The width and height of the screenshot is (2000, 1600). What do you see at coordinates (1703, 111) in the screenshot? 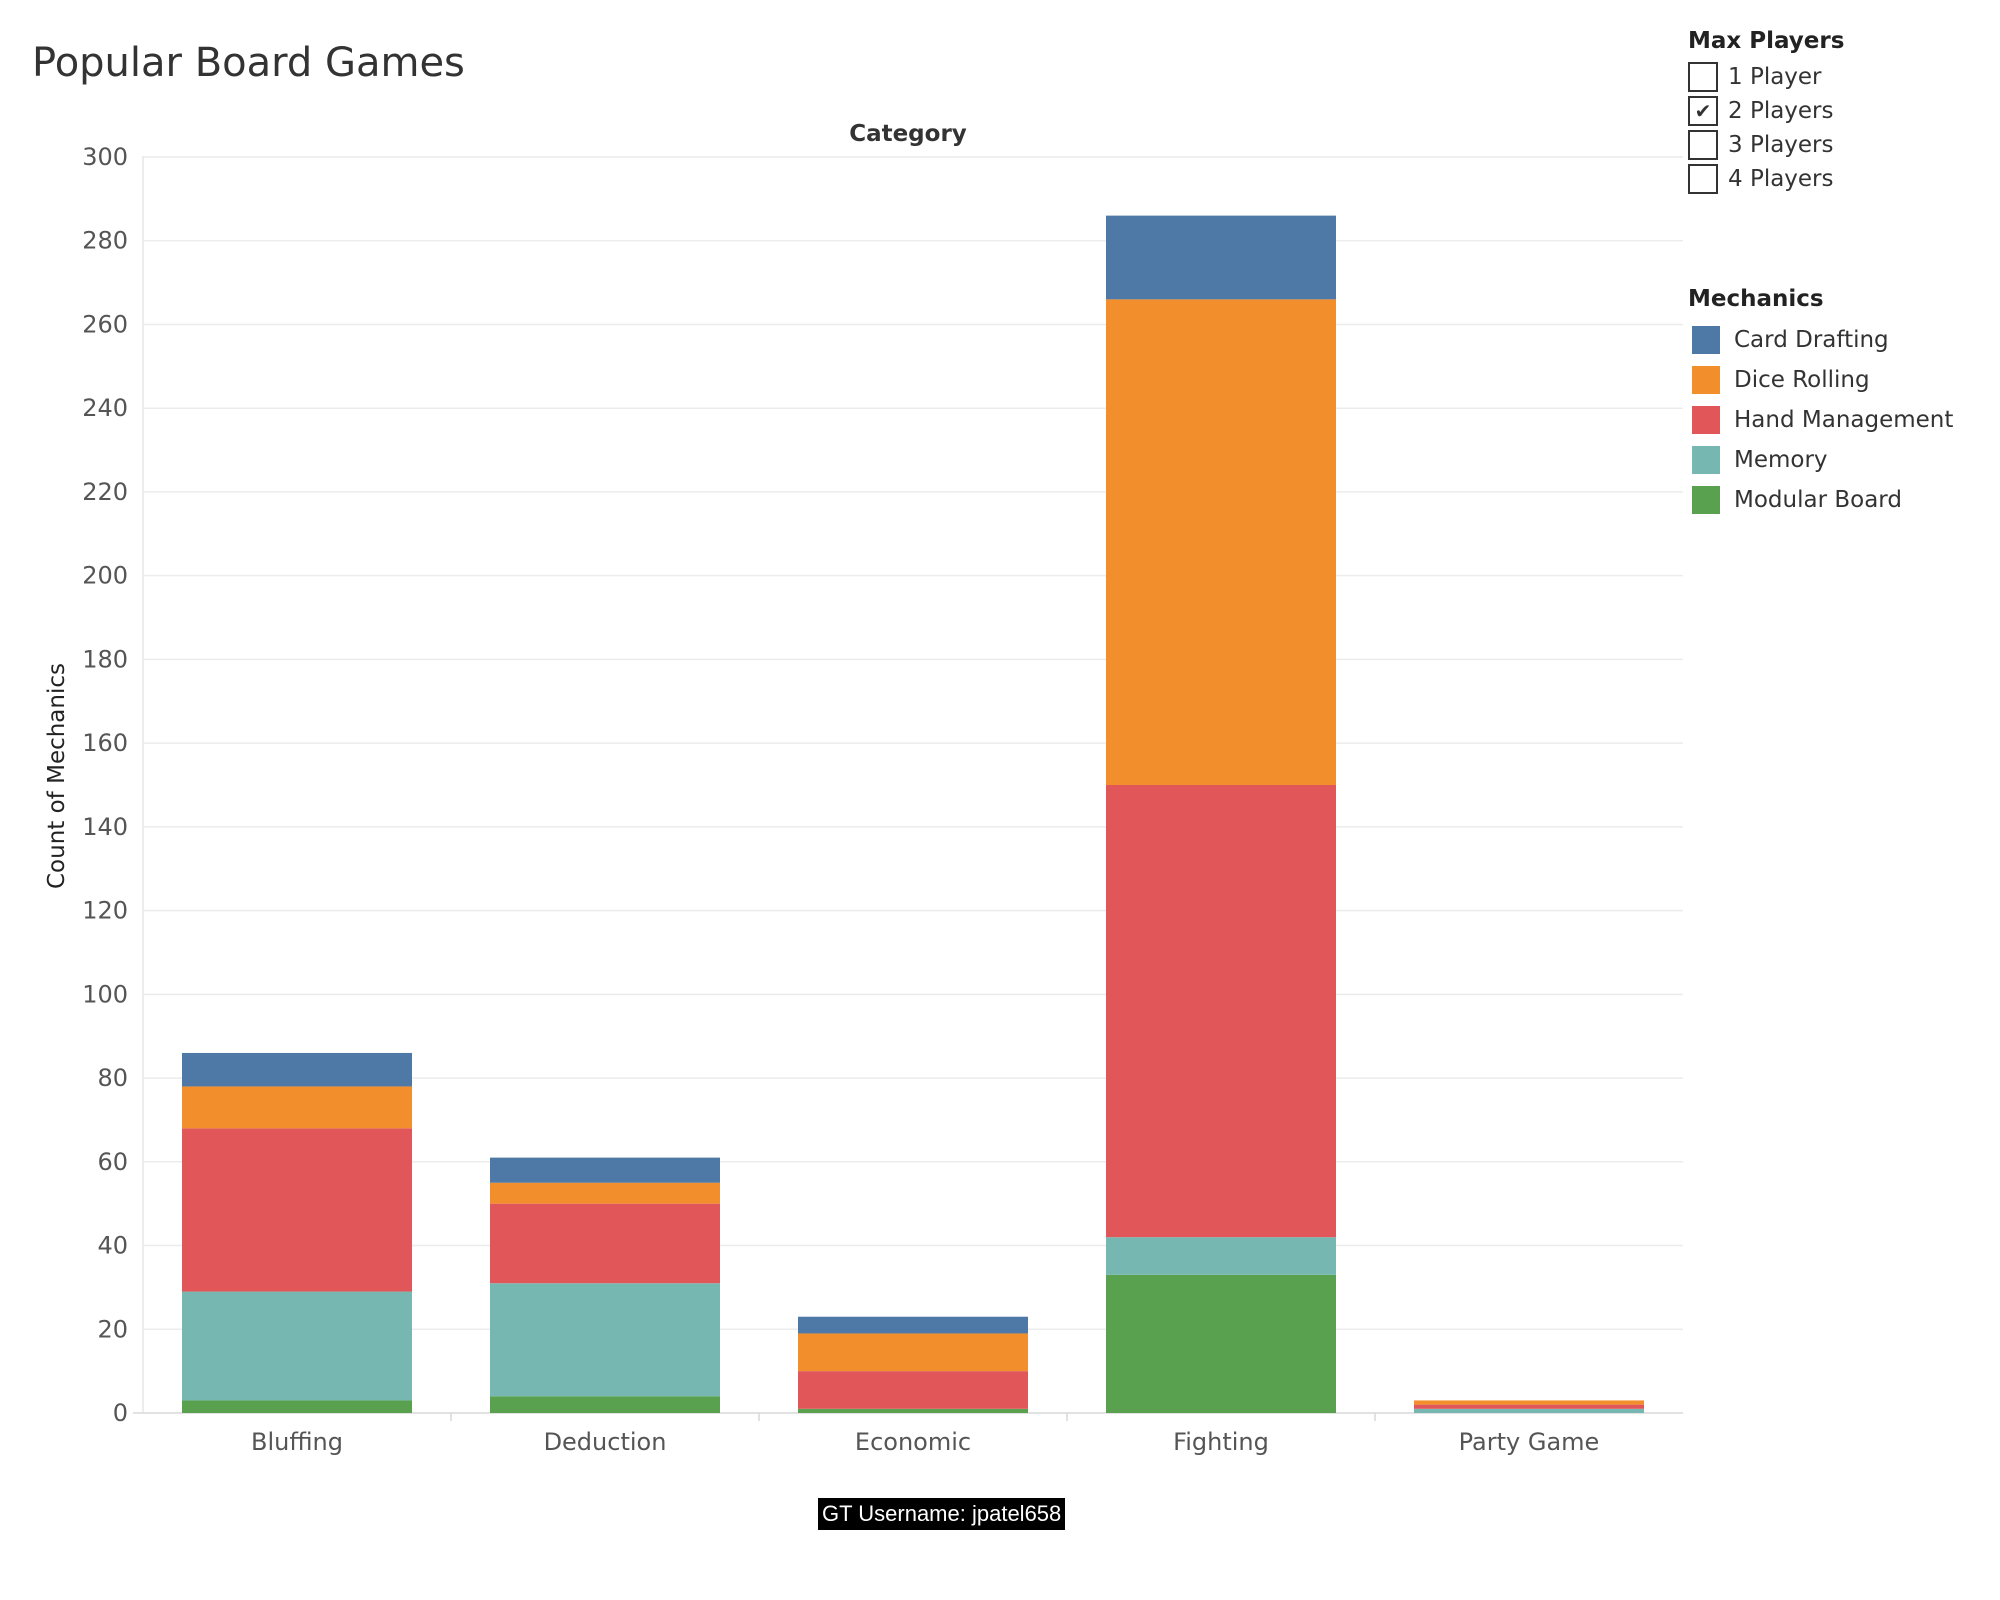
I see `checkbox: ✔` at bounding box center [1703, 111].